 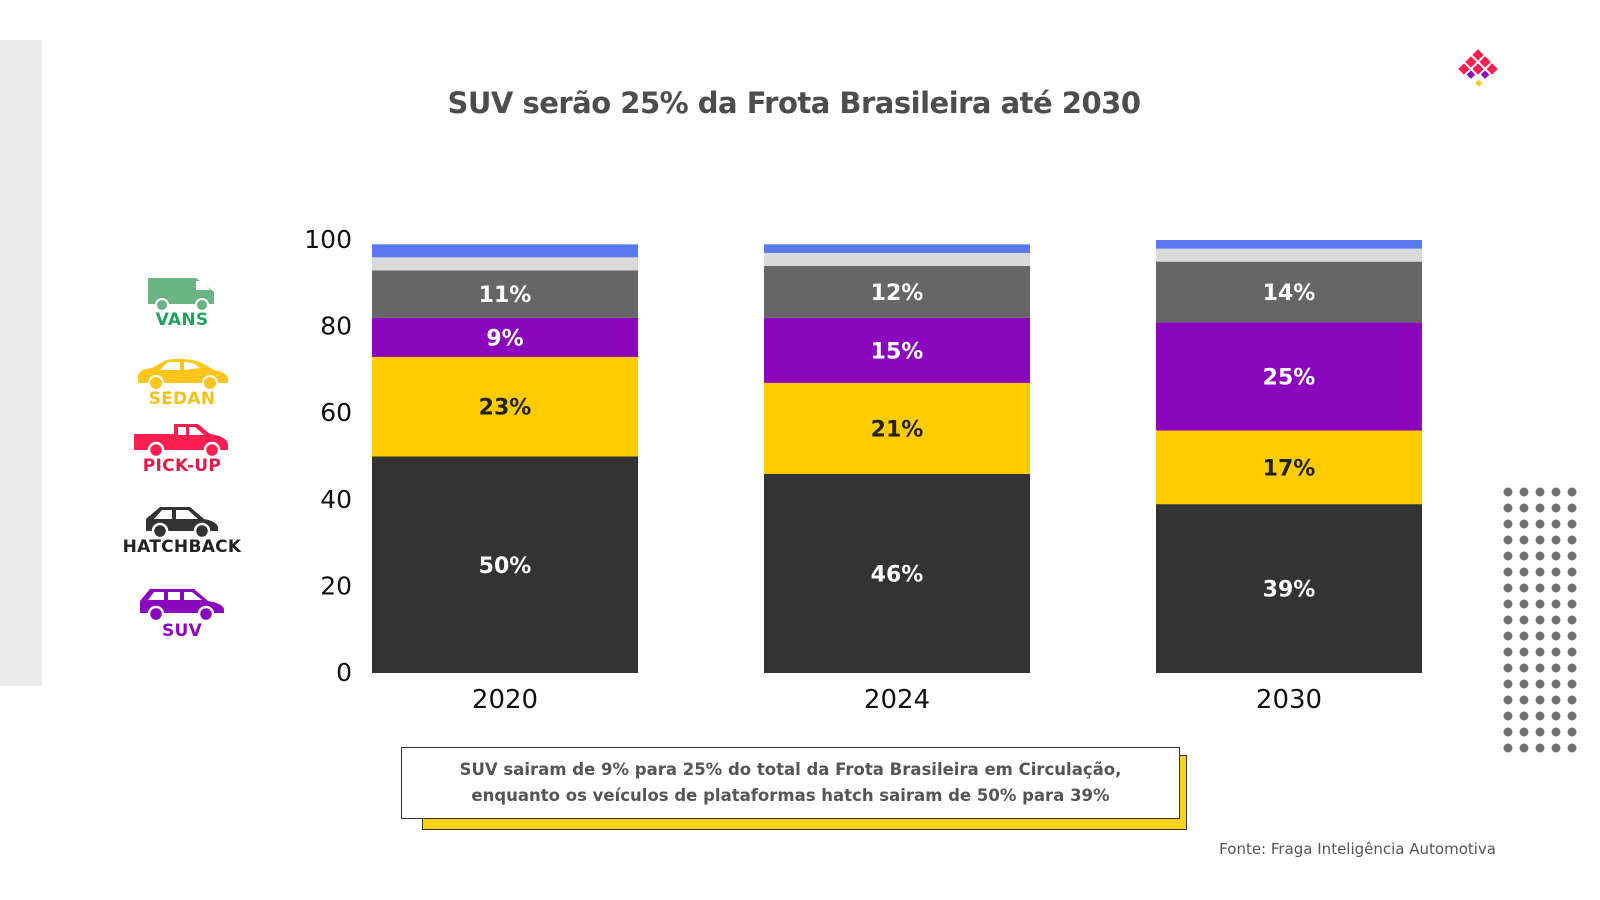 I want to click on legend-item-sedan: SEDAN, so click(x=182, y=383).